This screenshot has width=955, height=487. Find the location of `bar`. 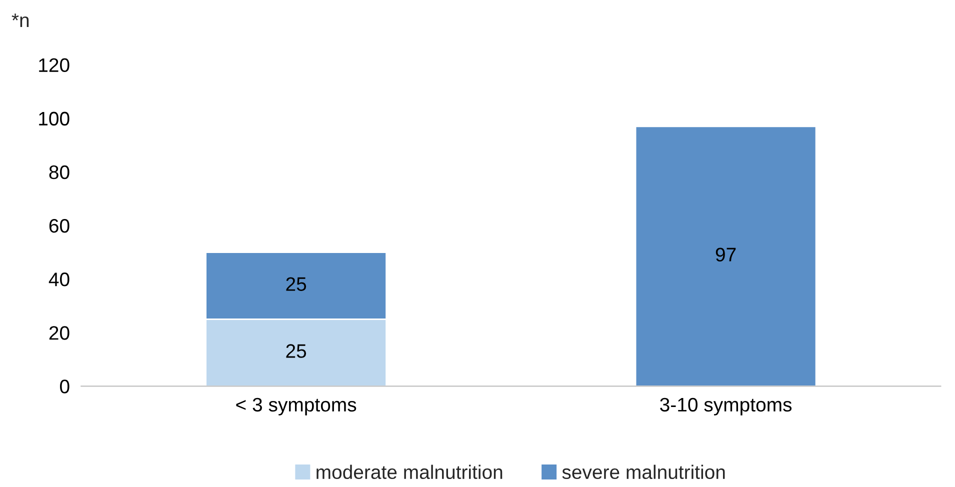

bar is located at coordinates (725, 256).